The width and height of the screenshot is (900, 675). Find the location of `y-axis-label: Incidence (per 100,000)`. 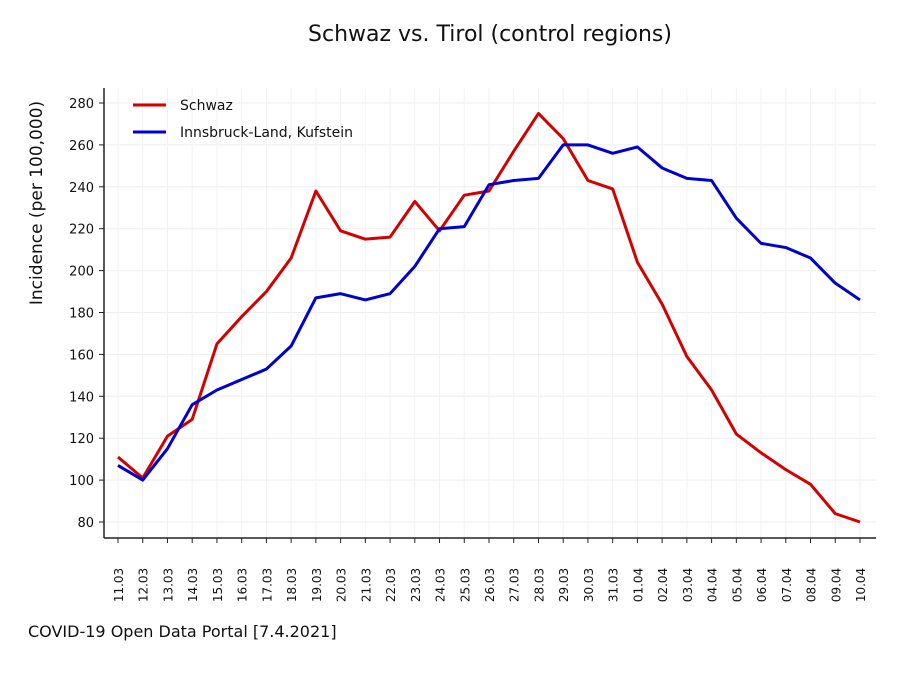

y-axis-label: Incidence (per 100,000) is located at coordinates (37, 203).